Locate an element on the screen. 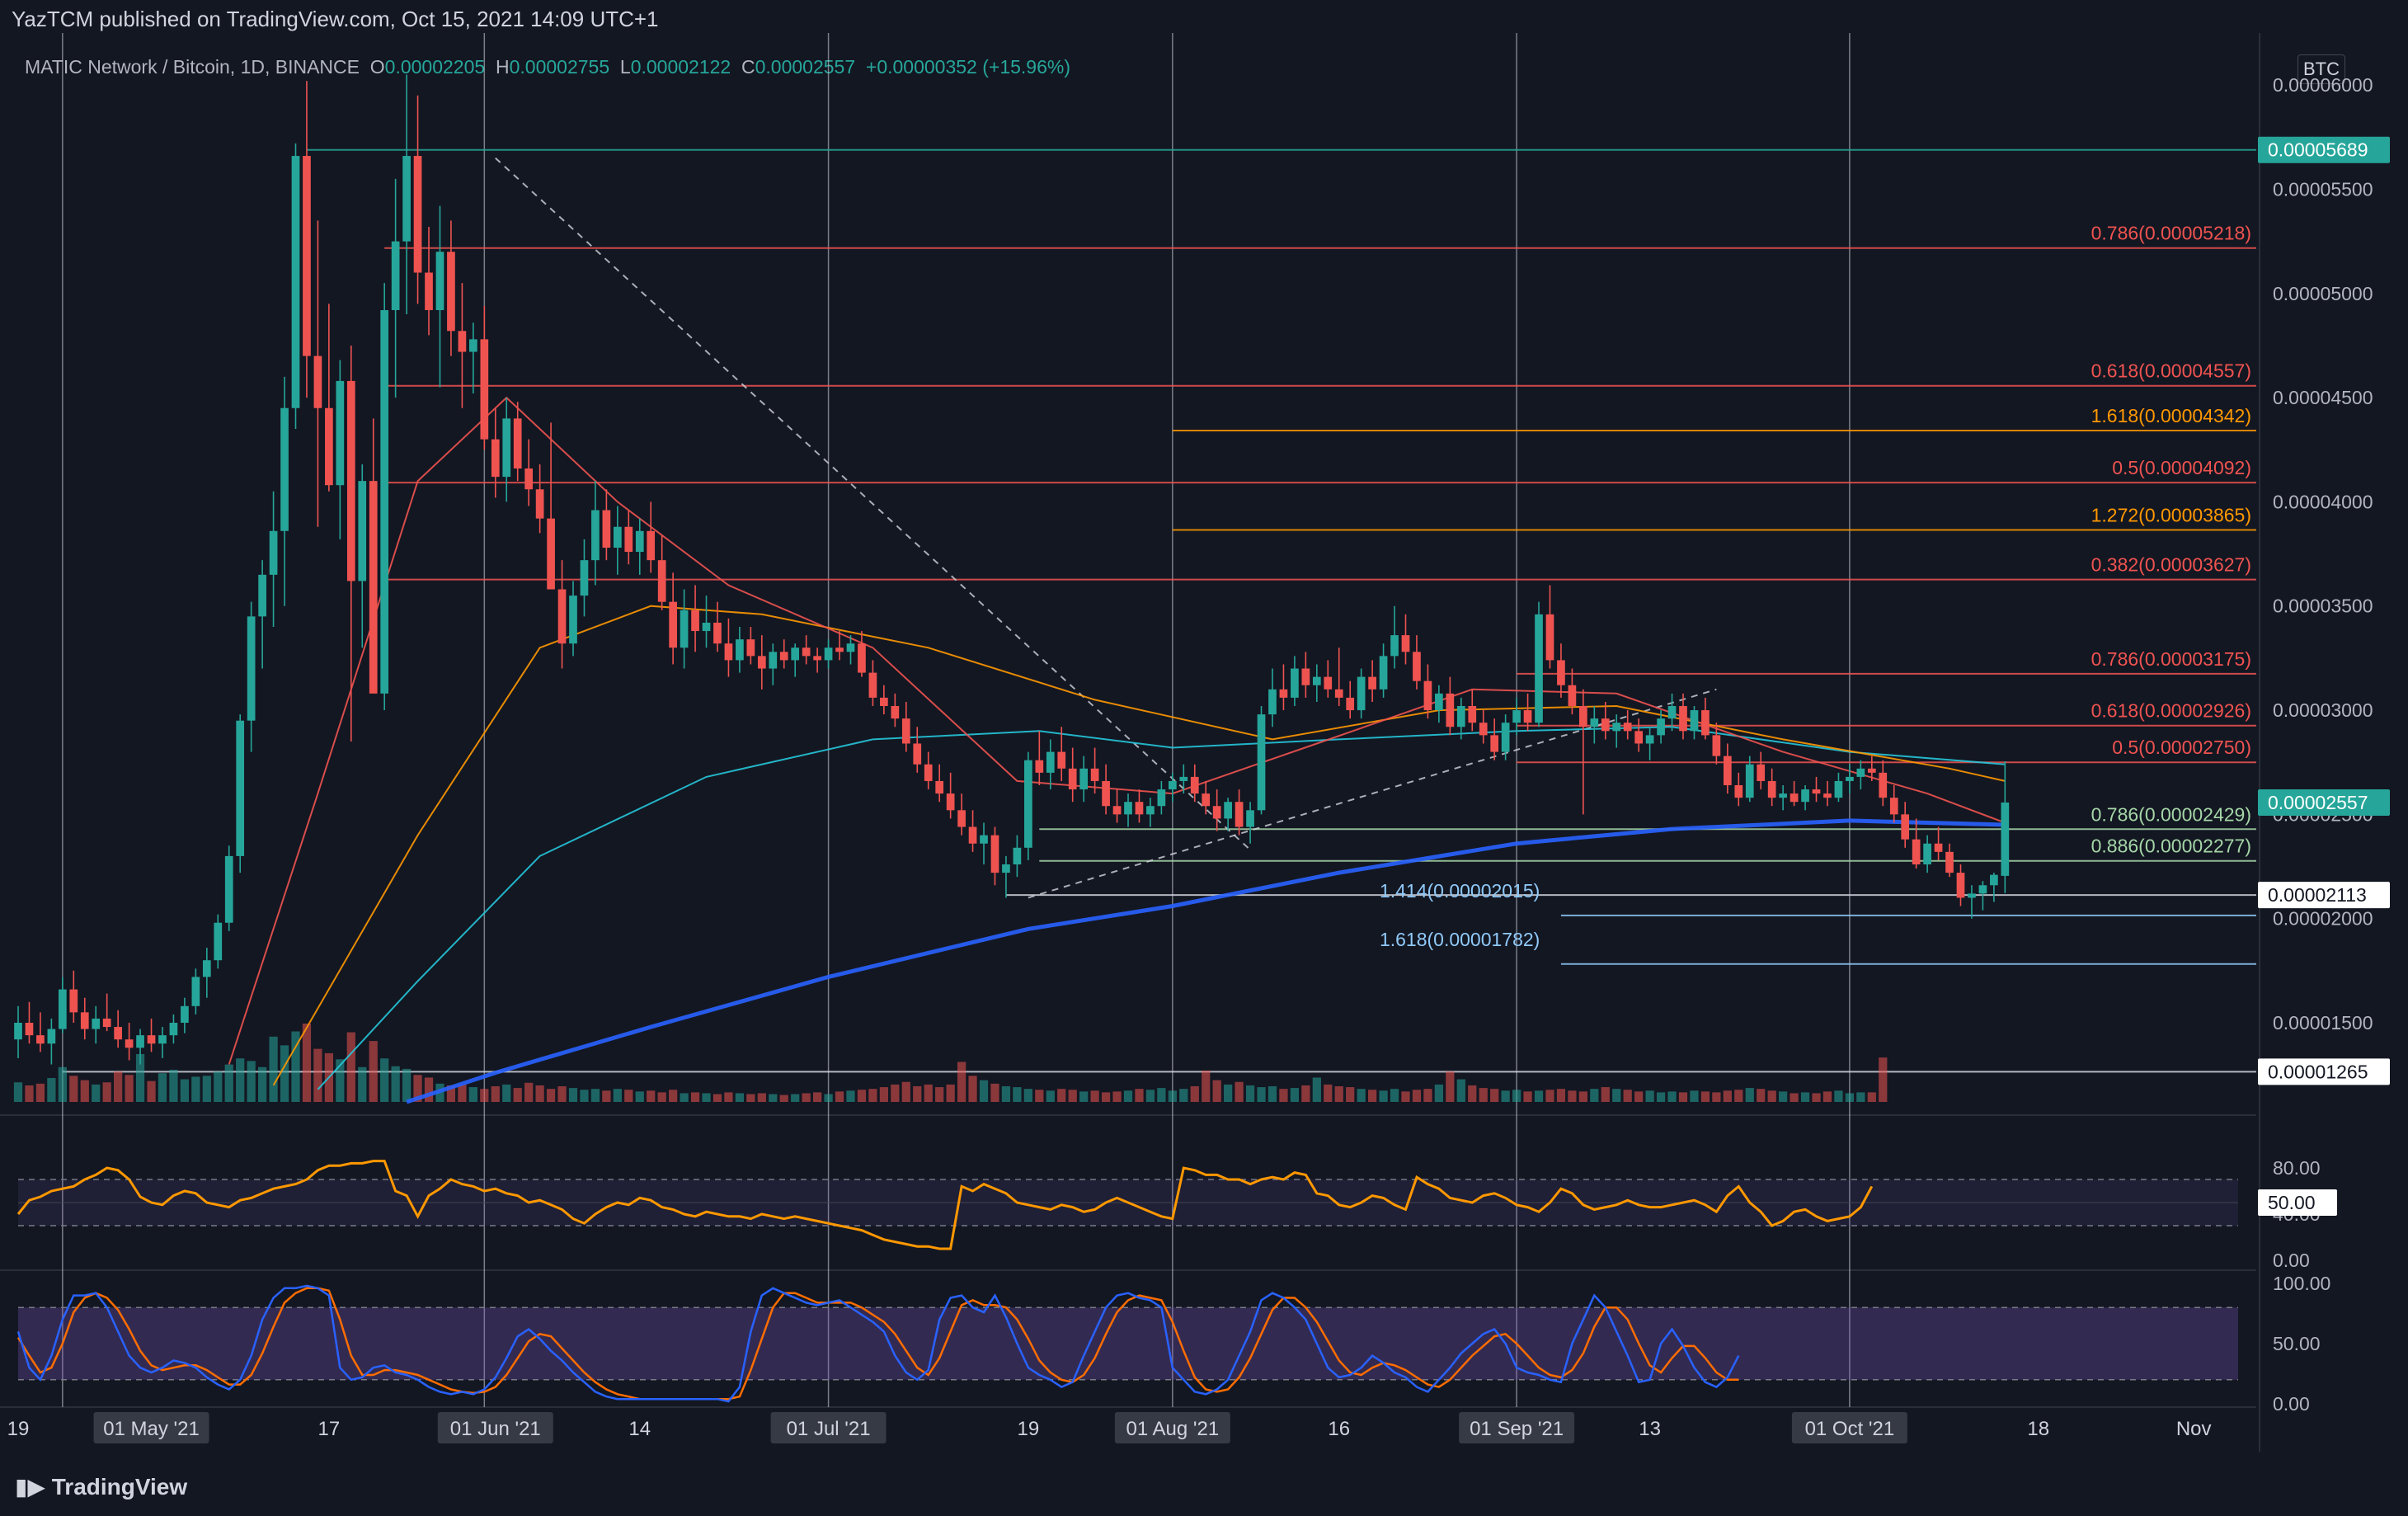  currency-button: BTC is located at coordinates (2321, 69).